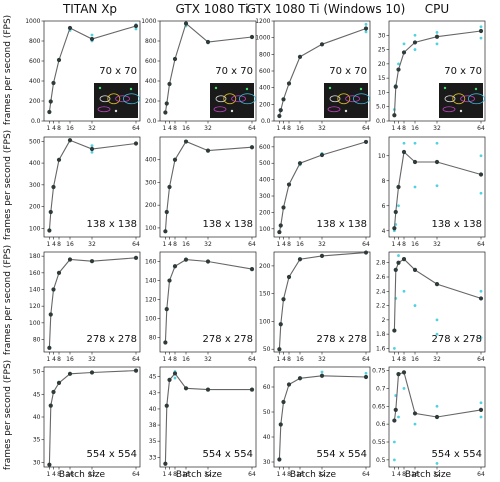 This screenshot has width=500, height=482. Describe the element at coordinates (199, 75) in the screenshot. I see `panel-gtx-1080-ti-70-x-70: 0.0 200 400 600 800 1000 1 4 8 16 32 64 70 x 70` at that location.